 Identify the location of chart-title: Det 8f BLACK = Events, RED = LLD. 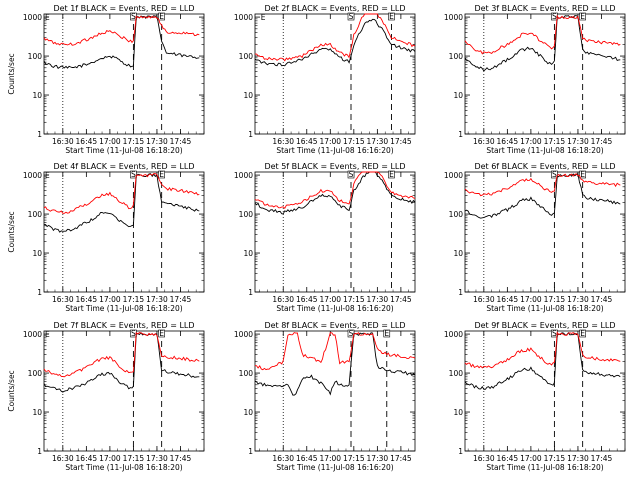
(334, 325).